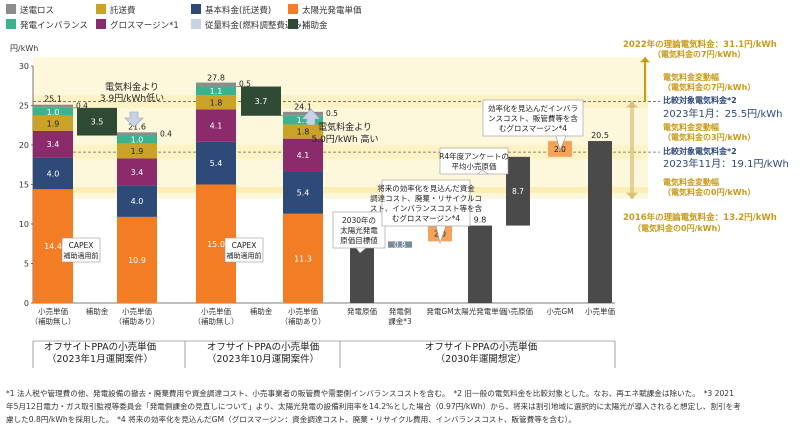 Image resolution: width=800 pixels, height=439 pixels. I want to click on legend-label: 発電インバランス, so click(54, 26).